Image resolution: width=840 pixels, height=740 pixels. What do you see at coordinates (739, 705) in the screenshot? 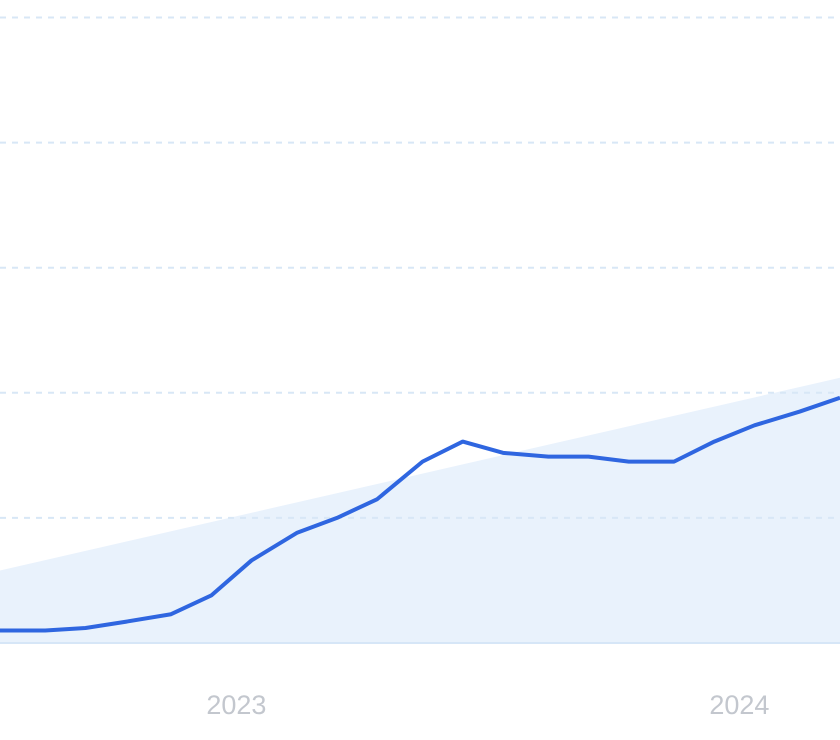
I see `x-tick-label: 2024` at bounding box center [739, 705].